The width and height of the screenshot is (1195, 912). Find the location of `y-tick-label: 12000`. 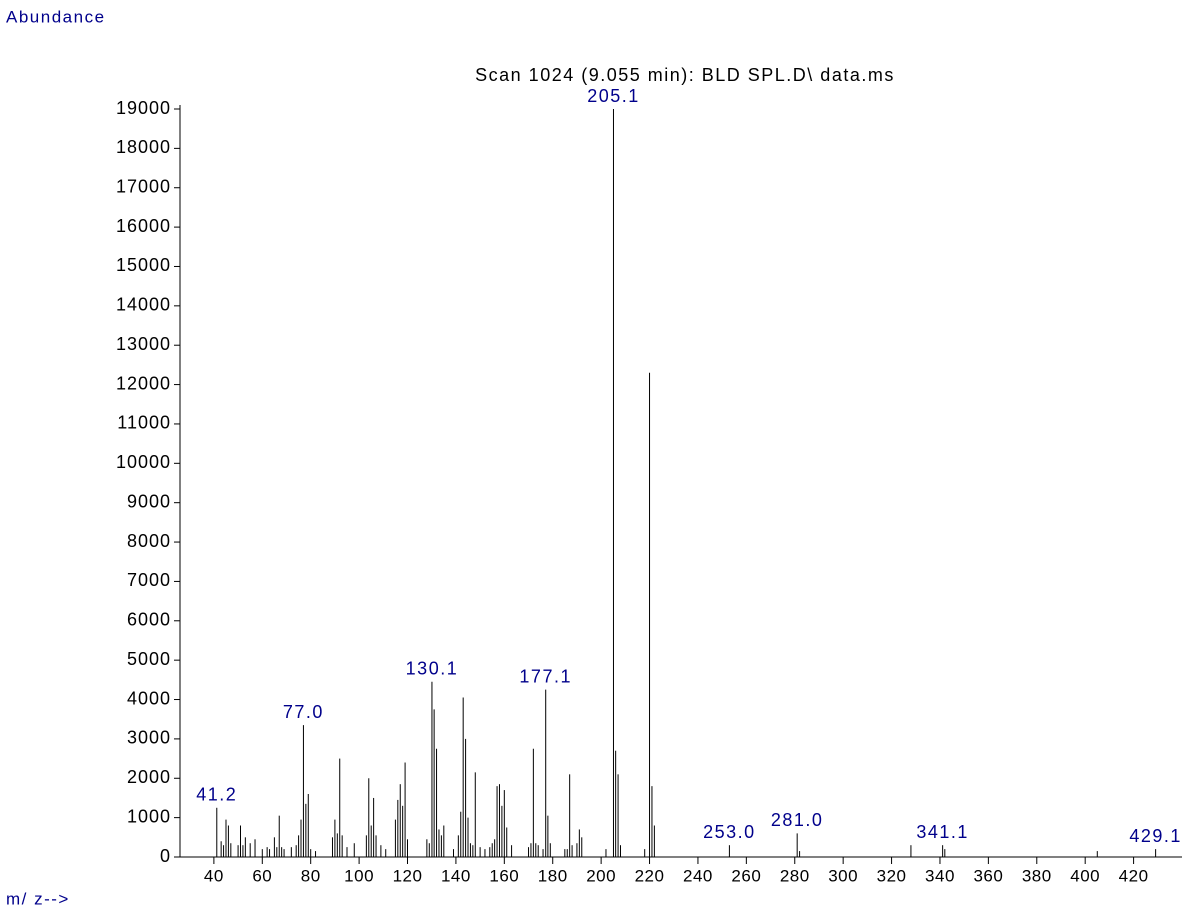

y-tick-label: 12000 is located at coordinates (143, 383).